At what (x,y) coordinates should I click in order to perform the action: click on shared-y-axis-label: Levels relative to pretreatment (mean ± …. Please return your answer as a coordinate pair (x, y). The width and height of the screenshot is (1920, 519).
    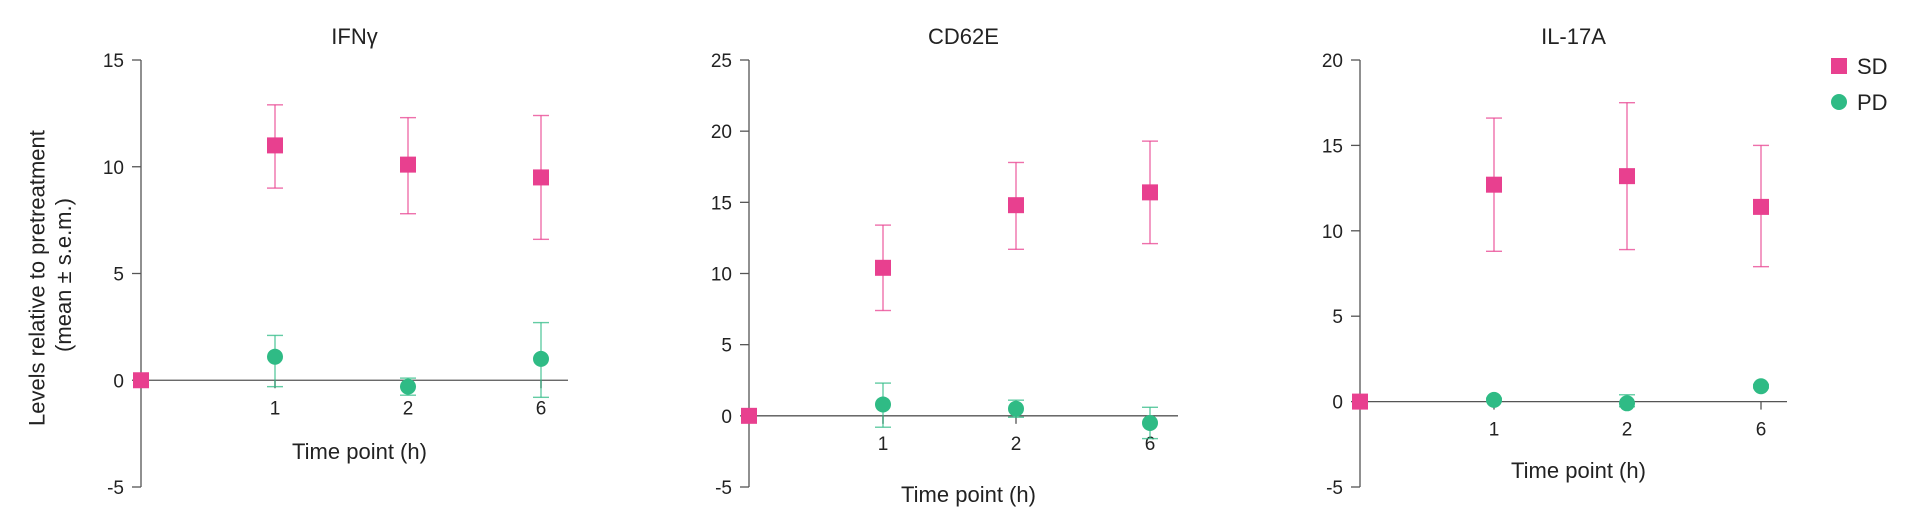
    Looking at the image, I should click on (50, 275).